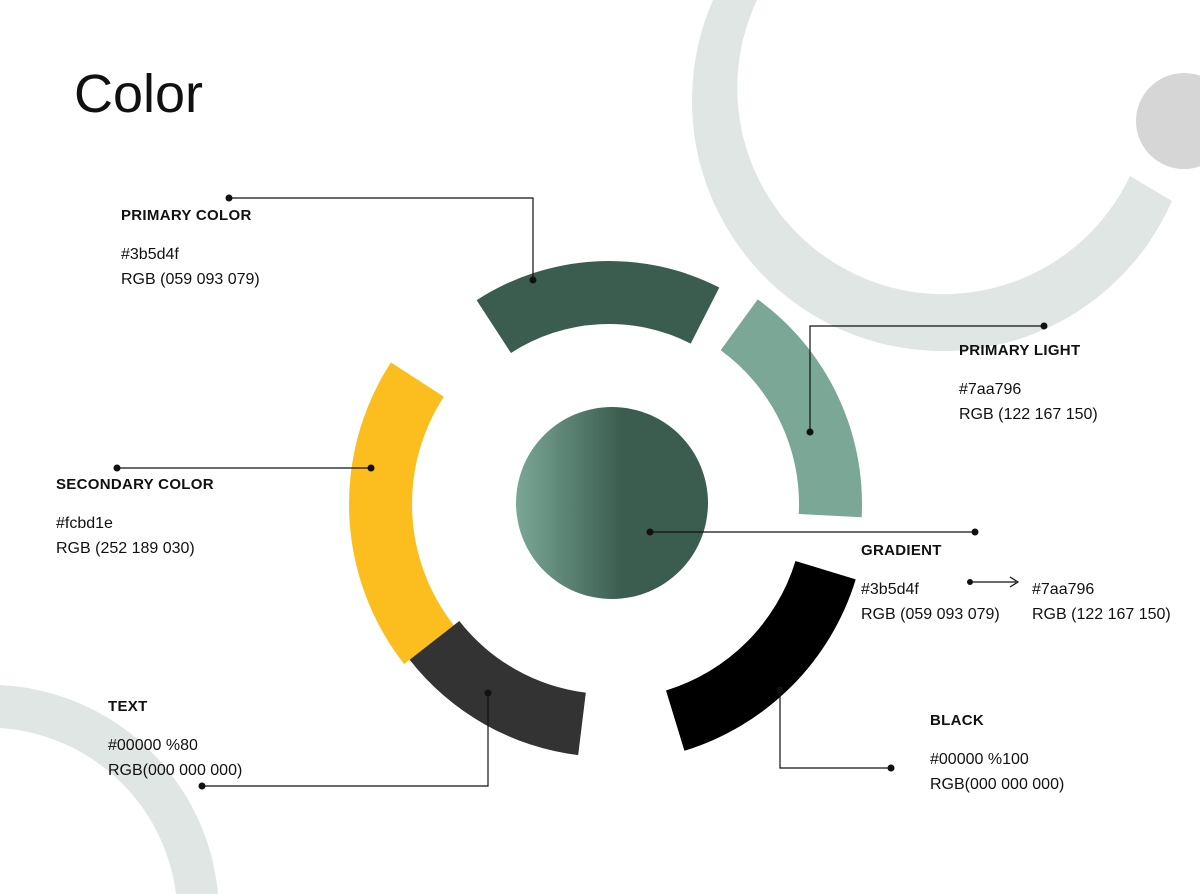 The width and height of the screenshot is (1200, 894). What do you see at coordinates (153, 745) in the screenshot?
I see `swatch-hex: #00000 %80` at bounding box center [153, 745].